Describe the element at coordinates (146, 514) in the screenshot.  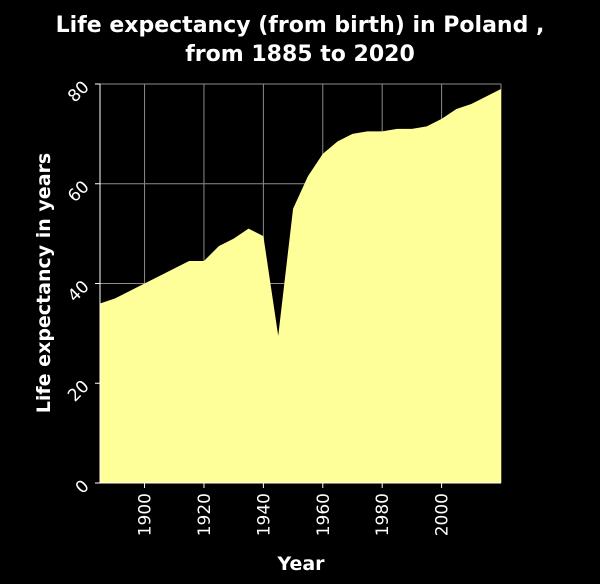
I see `x-tick-label: 1900` at that location.